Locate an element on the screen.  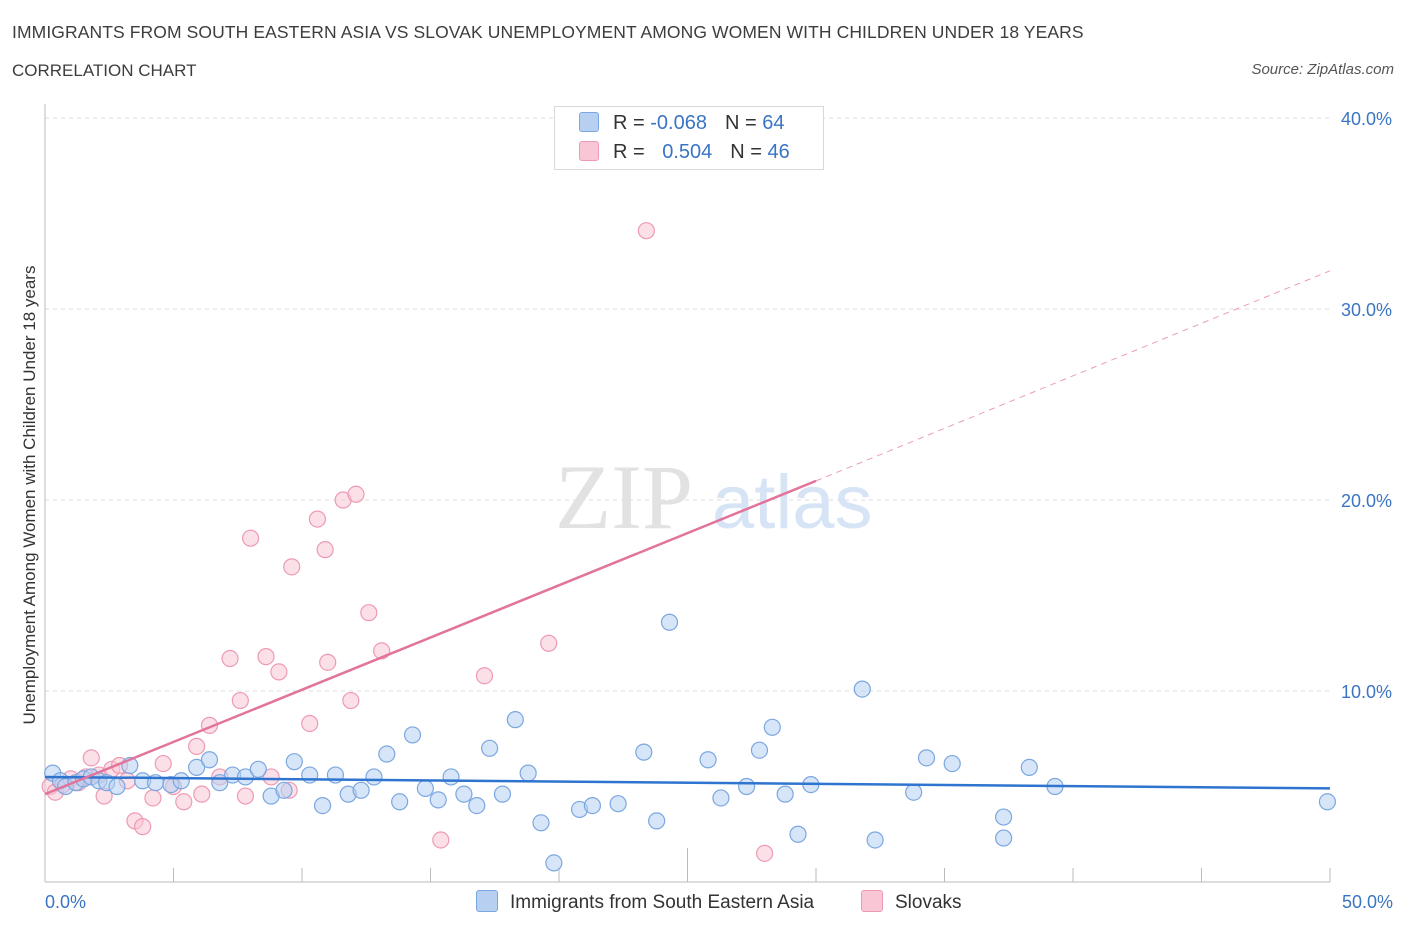
bottom-legend-pink: Slovaks is located at coordinates (911, 902).